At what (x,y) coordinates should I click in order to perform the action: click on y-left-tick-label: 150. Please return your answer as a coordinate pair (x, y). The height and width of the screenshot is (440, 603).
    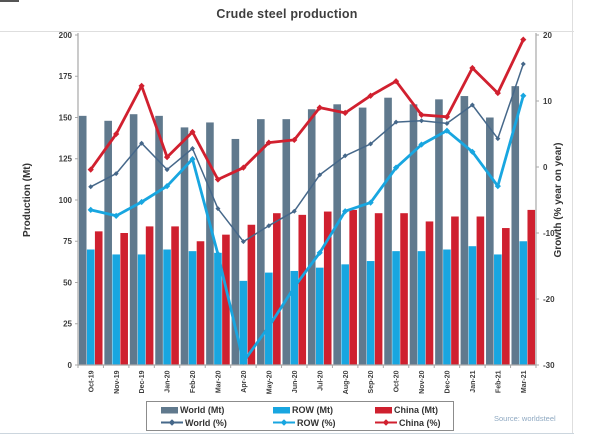
    Looking at the image, I should click on (66, 117).